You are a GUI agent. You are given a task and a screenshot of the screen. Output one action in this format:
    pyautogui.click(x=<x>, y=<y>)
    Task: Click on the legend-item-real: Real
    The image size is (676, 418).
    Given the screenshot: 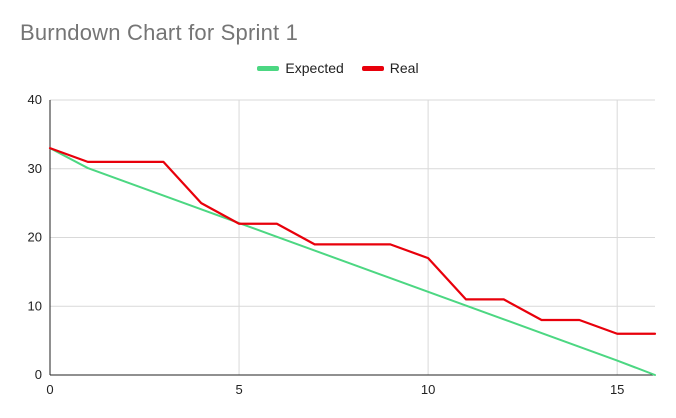 What is the action you would take?
    pyautogui.click(x=390, y=68)
    